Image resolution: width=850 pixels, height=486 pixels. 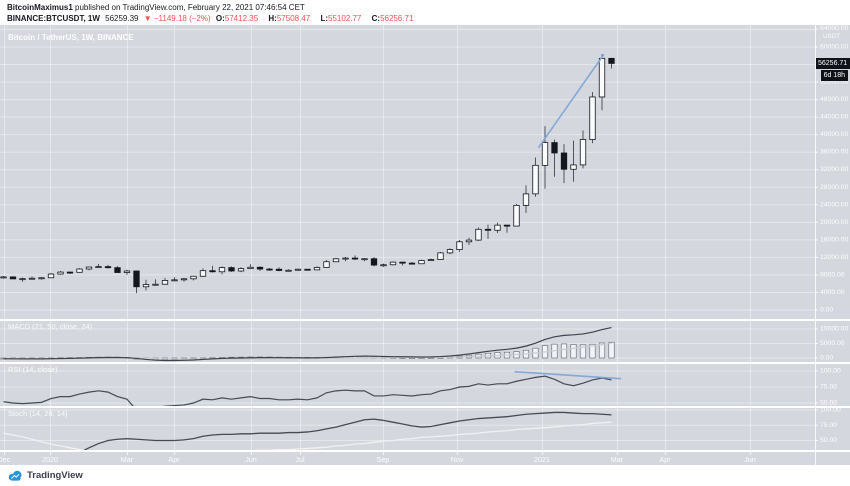 What do you see at coordinates (834, 257) in the screenshot?
I see `axis-label: 12000.00` at bounding box center [834, 257].